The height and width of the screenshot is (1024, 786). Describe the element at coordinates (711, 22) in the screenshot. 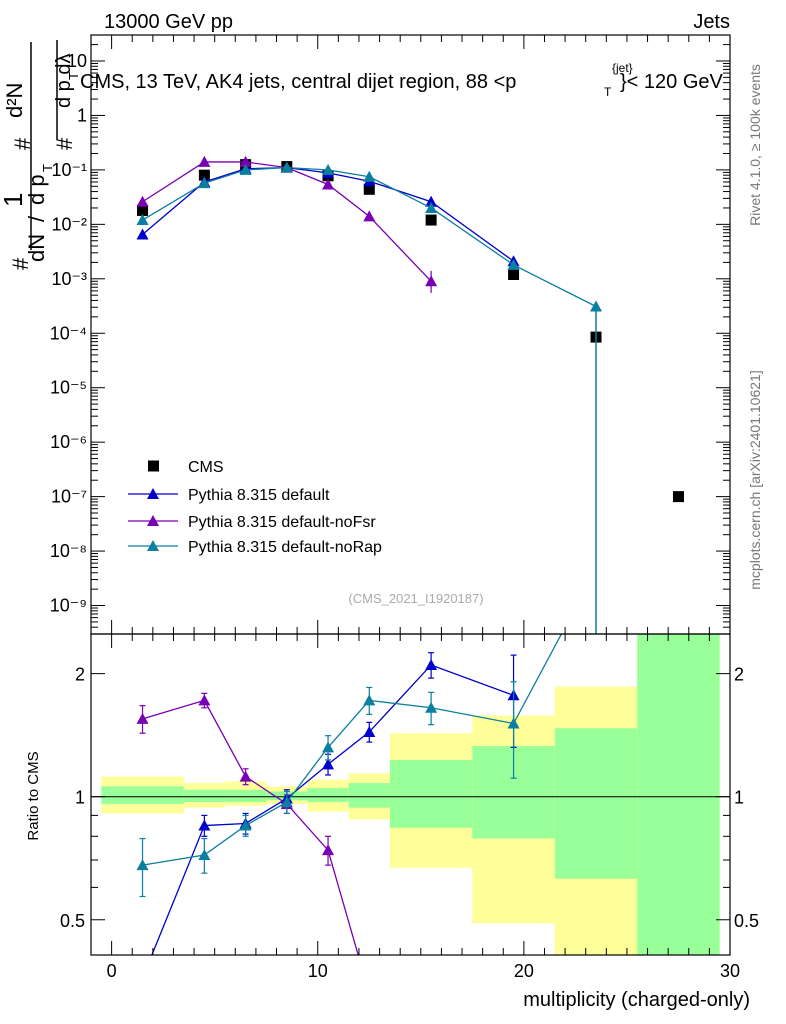

I see `header-right: Jets` at that location.